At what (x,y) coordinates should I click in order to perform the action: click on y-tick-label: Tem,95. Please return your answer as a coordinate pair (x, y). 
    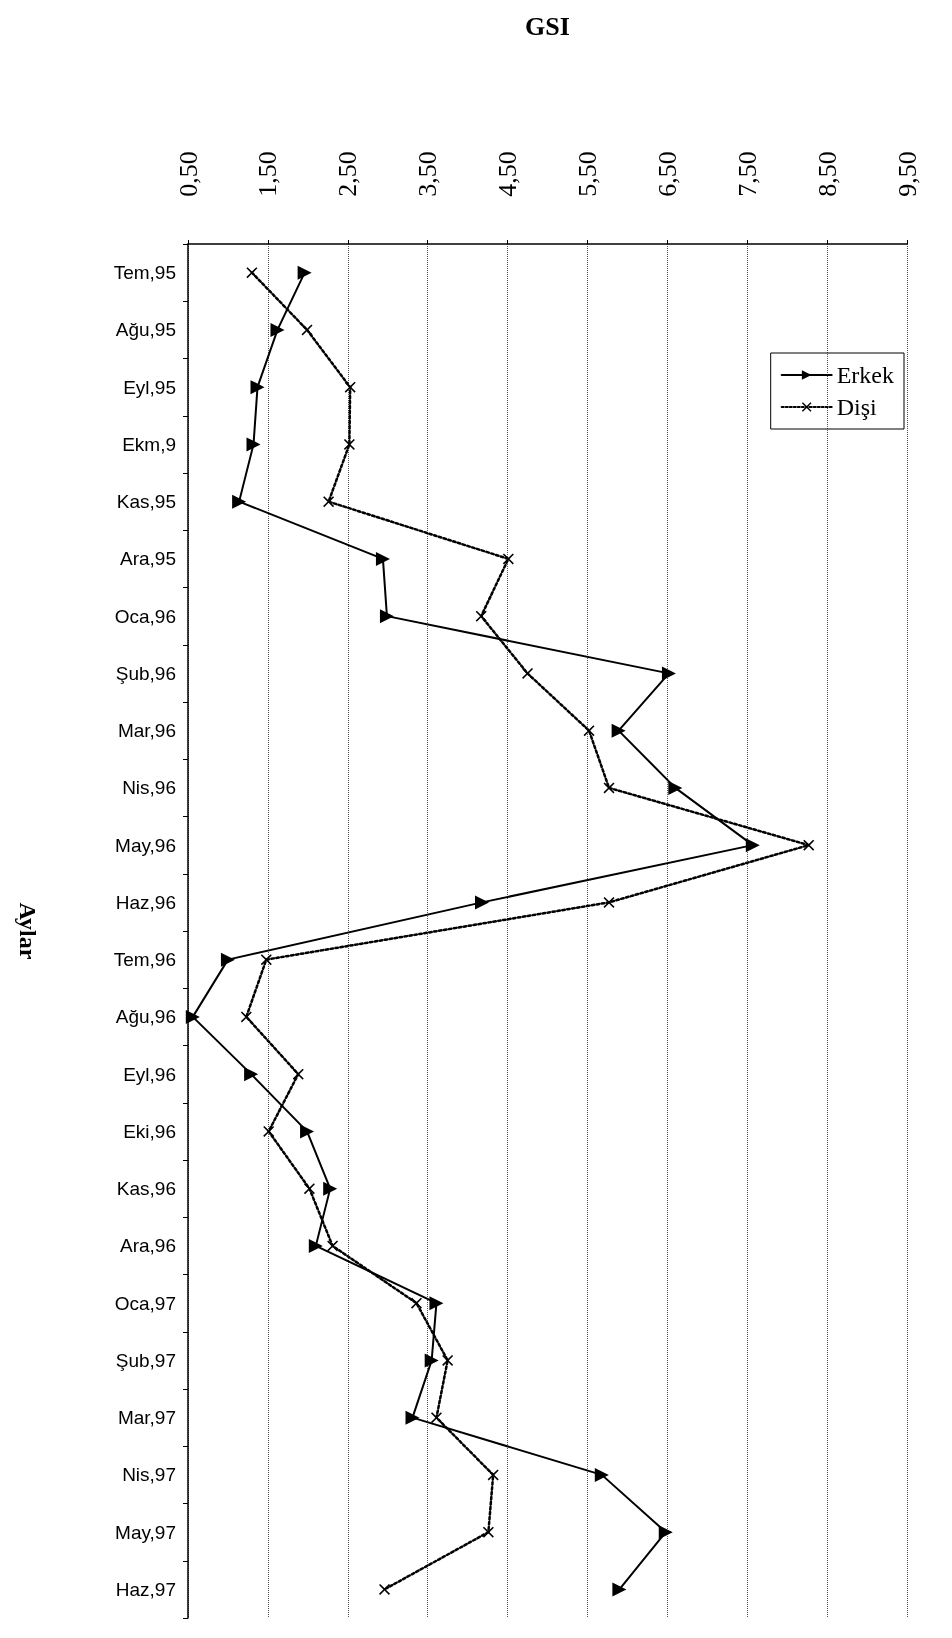
    Looking at the image, I should click on (144, 273).